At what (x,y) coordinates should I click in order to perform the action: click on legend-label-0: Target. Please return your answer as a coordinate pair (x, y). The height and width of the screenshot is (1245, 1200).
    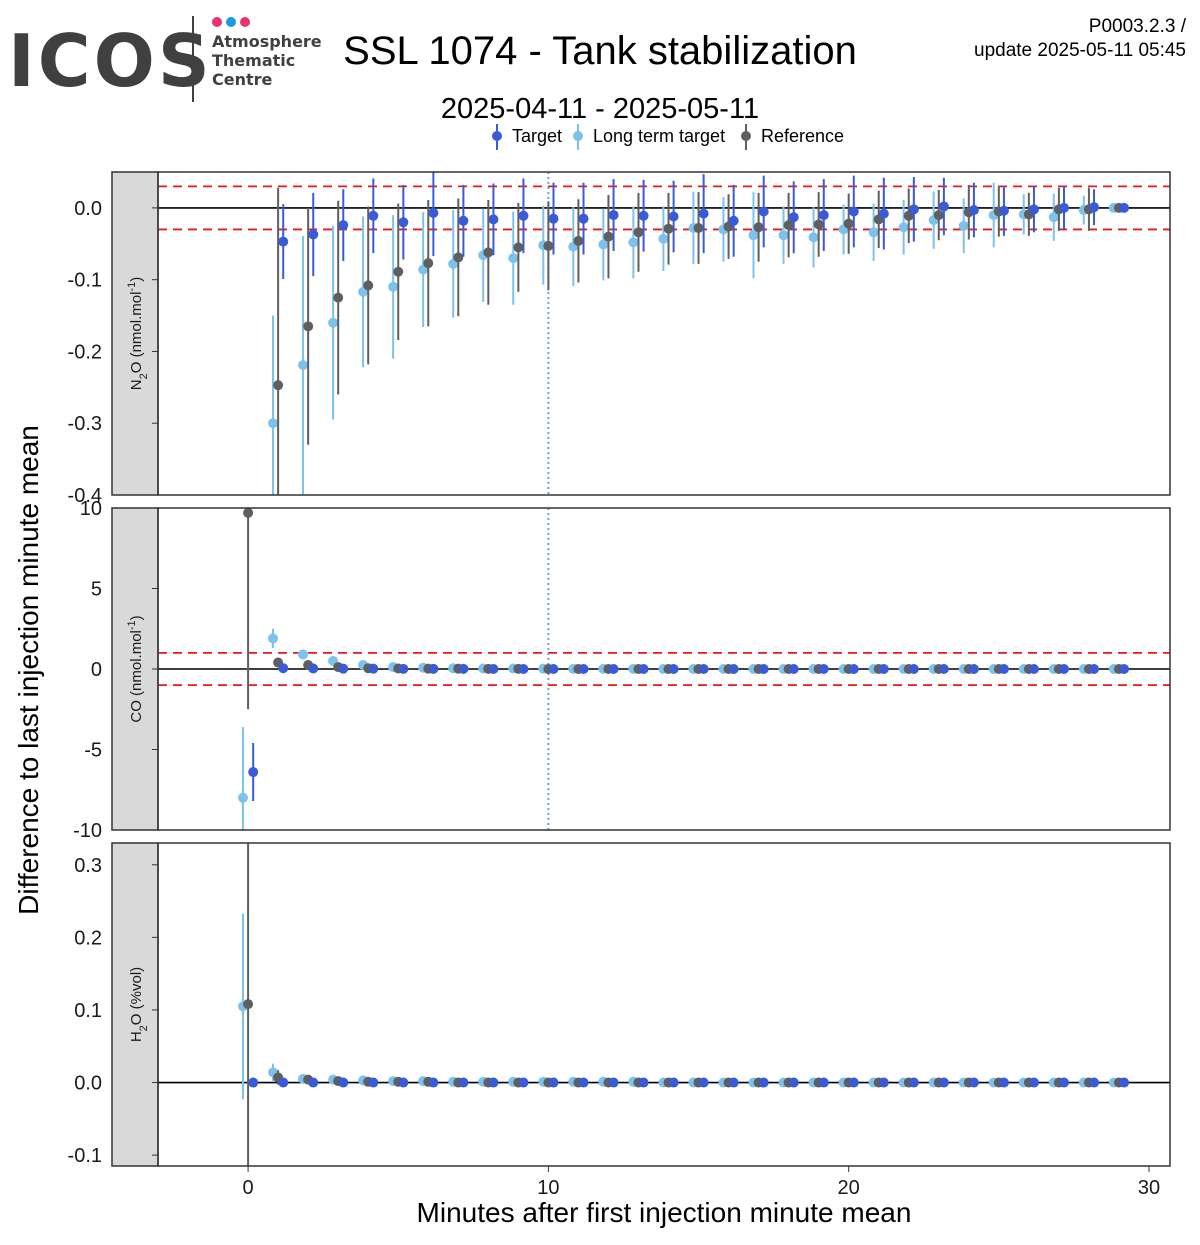
    Looking at the image, I should click on (537, 136).